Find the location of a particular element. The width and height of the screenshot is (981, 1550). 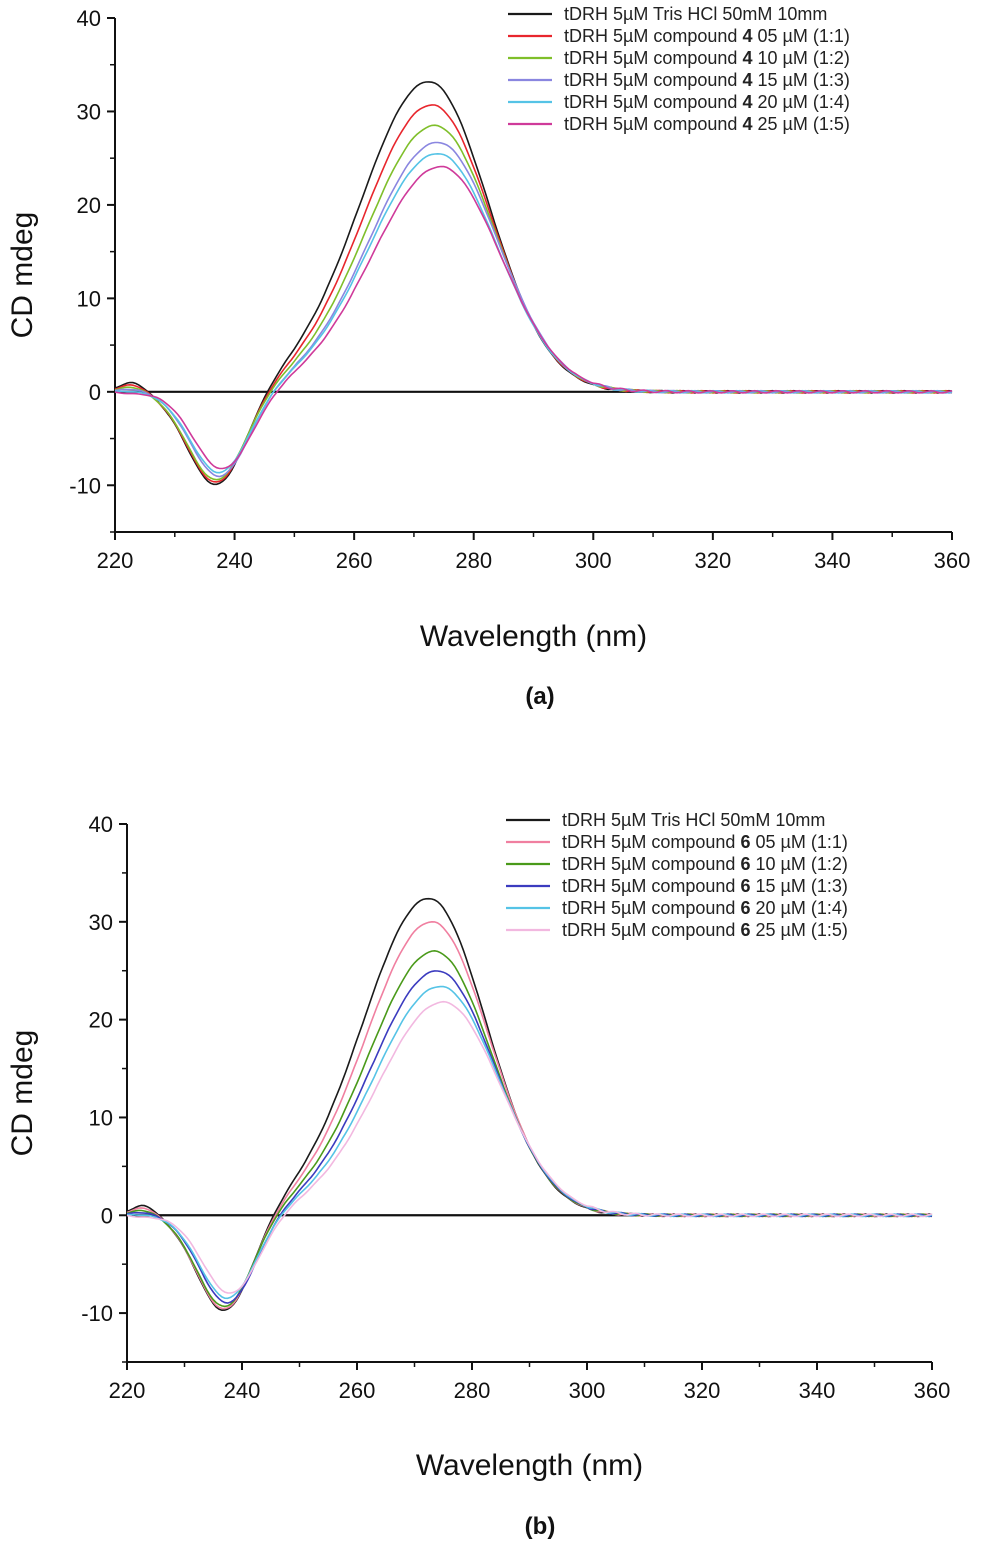

legend-entry: tDRH 5µM compound 4 15 µM (1:3) is located at coordinates (707, 80).